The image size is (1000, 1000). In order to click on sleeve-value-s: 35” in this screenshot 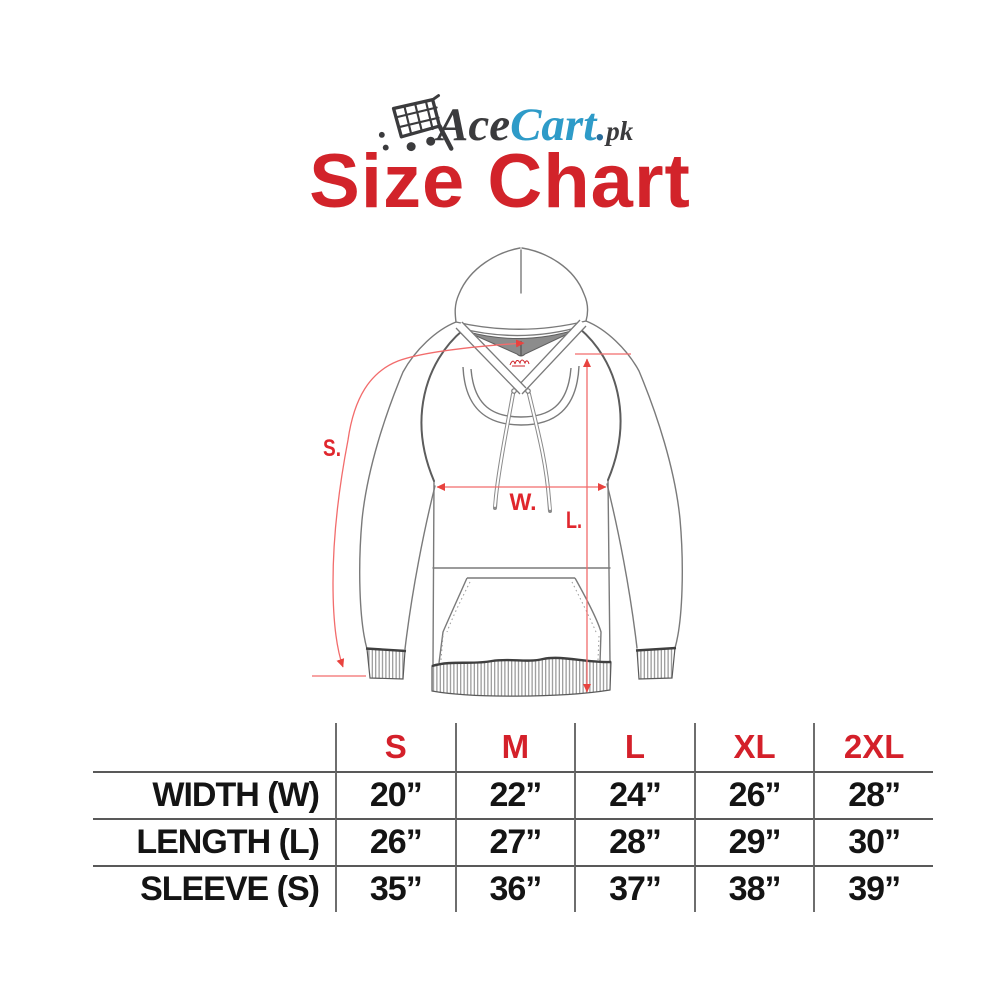, I will do `click(395, 888)`.